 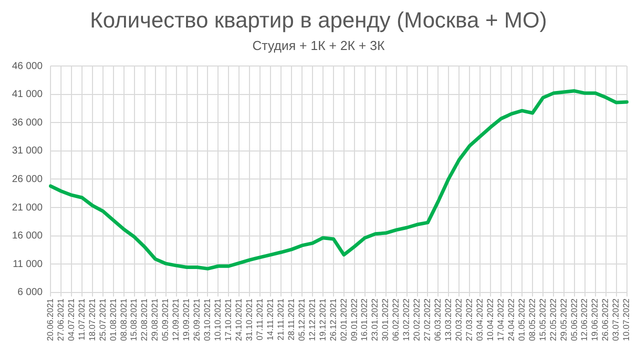 What do you see at coordinates (417, 320) in the screenshot?
I see `x-tick-label: 20.02.2022` at bounding box center [417, 320].